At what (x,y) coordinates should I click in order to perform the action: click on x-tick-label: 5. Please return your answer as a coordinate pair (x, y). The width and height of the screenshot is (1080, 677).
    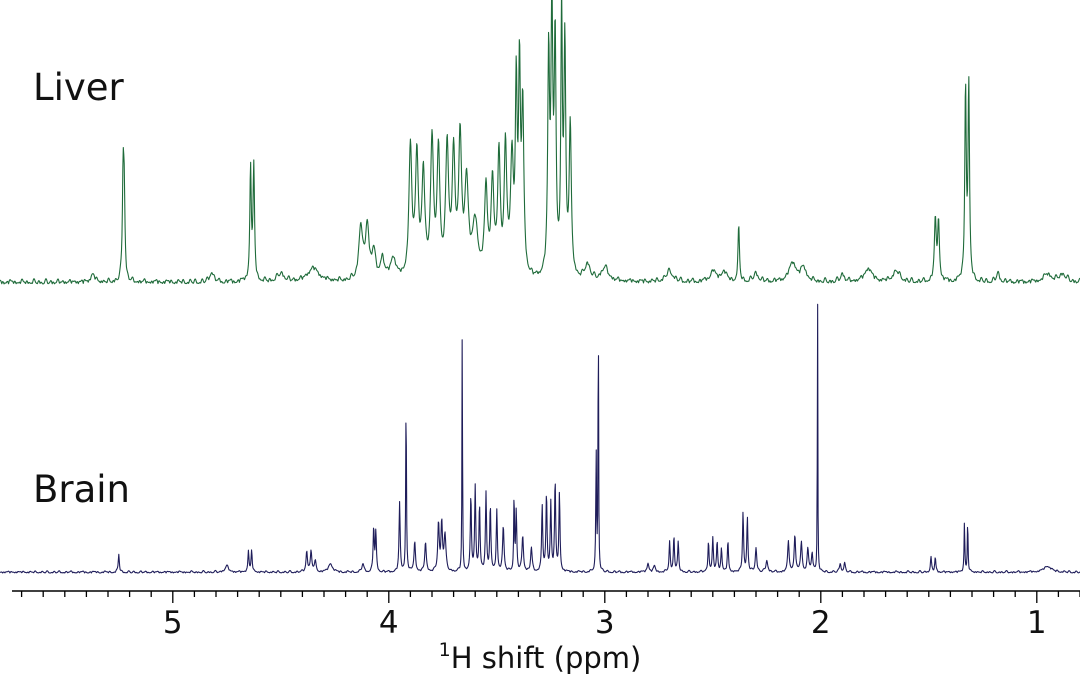
    Looking at the image, I should click on (173, 623).